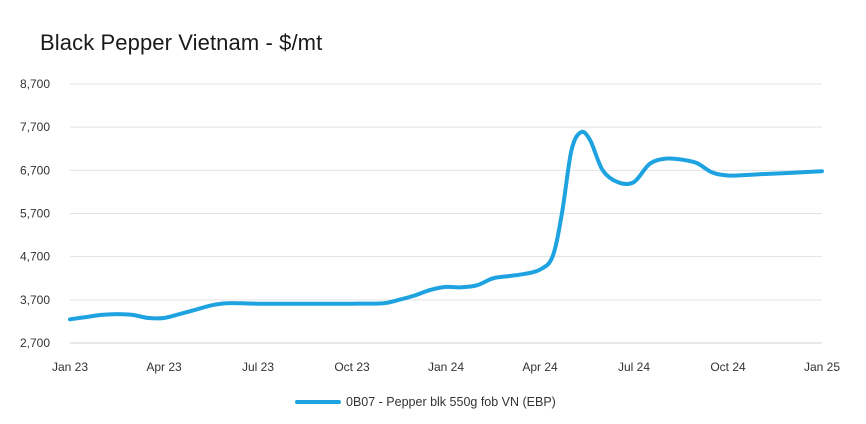  What do you see at coordinates (258, 367) in the screenshot?
I see `x-tick-label: Jul 23` at bounding box center [258, 367].